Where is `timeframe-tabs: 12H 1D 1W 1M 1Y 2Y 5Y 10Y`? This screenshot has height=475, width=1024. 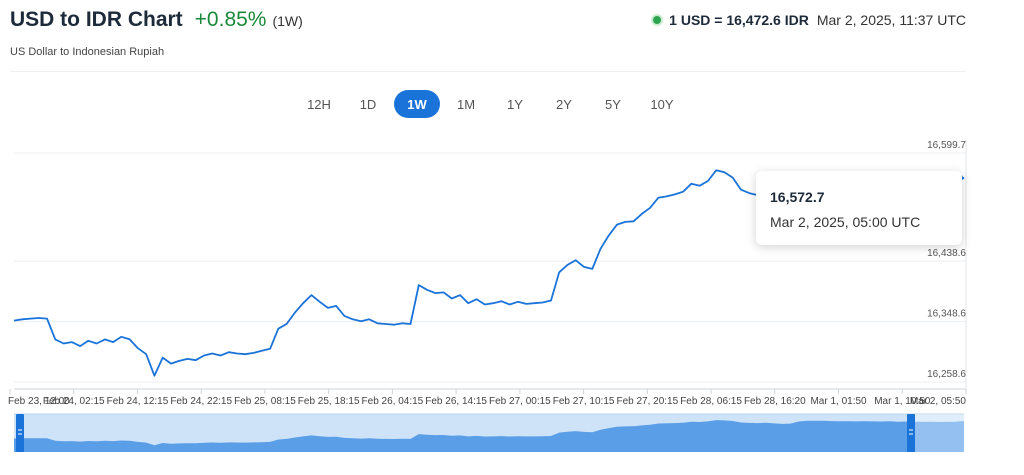 timeframe-tabs: 12H 1D 1W 1M 1Y 2Y 5Y 10Y is located at coordinates (492, 104).